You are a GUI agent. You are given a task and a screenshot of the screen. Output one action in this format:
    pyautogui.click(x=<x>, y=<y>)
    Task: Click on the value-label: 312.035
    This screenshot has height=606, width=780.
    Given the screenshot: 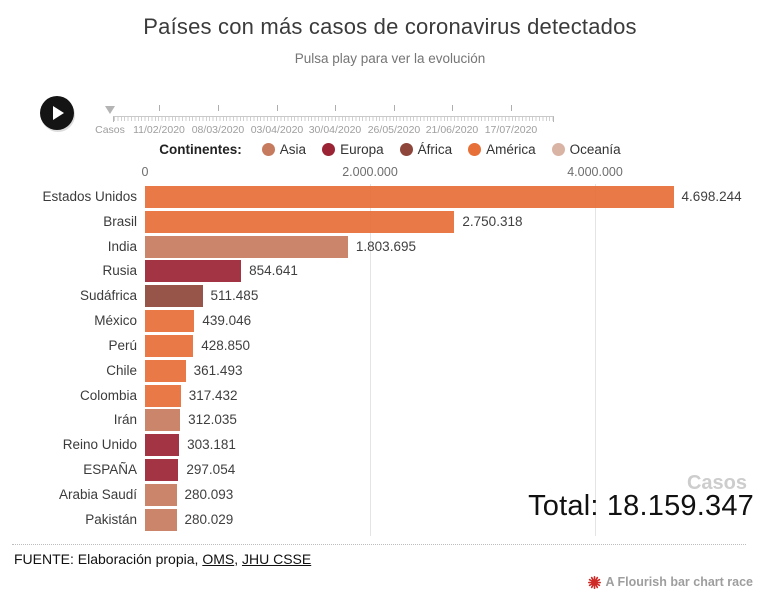 What is the action you would take?
    pyautogui.click(x=212, y=420)
    